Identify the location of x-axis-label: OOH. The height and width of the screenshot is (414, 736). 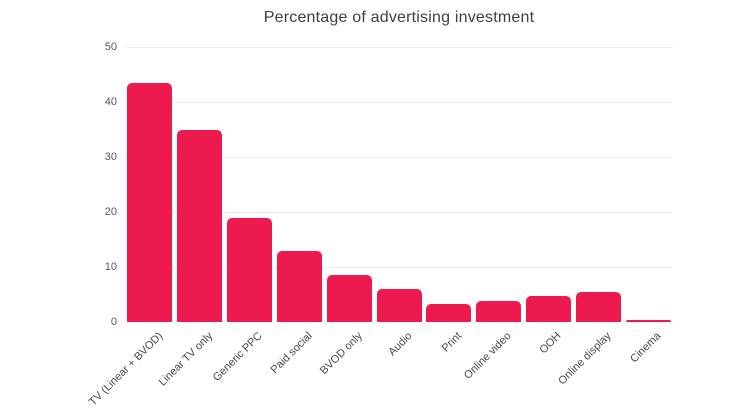
(550, 343).